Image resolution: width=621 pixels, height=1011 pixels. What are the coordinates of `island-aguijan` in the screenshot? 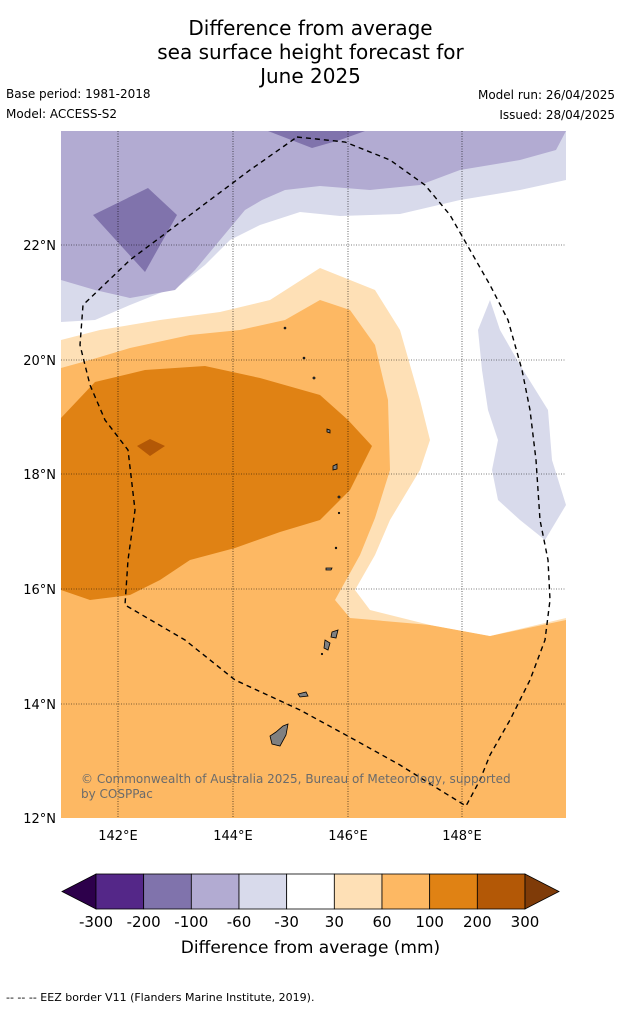 It's located at (322, 654).